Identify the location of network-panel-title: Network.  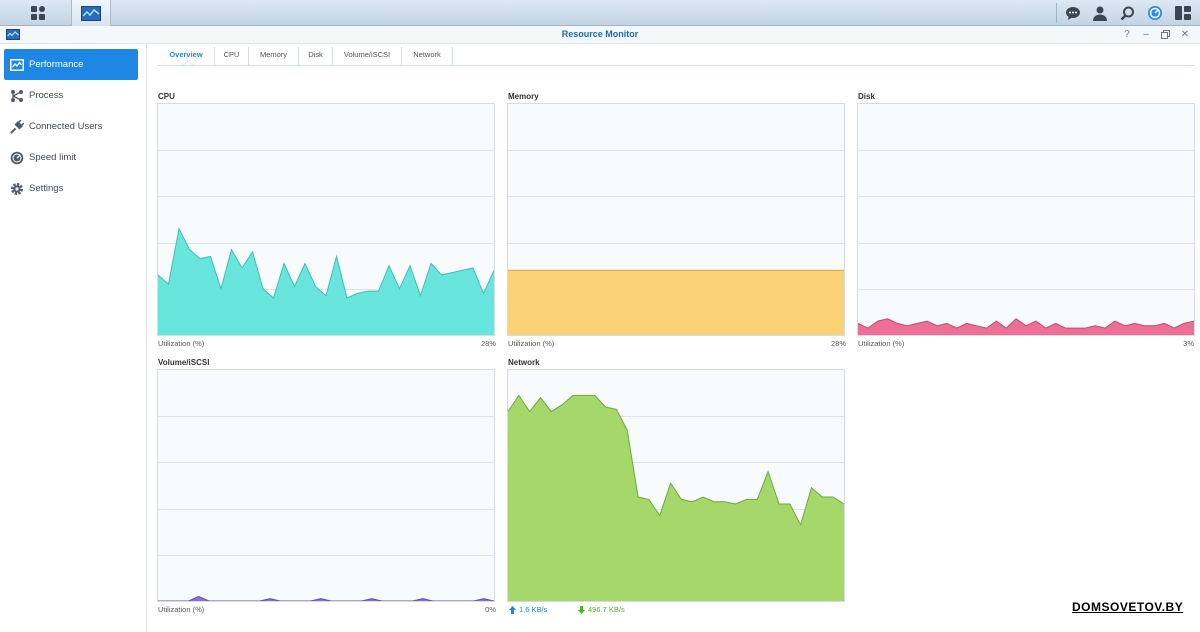
(524, 362).